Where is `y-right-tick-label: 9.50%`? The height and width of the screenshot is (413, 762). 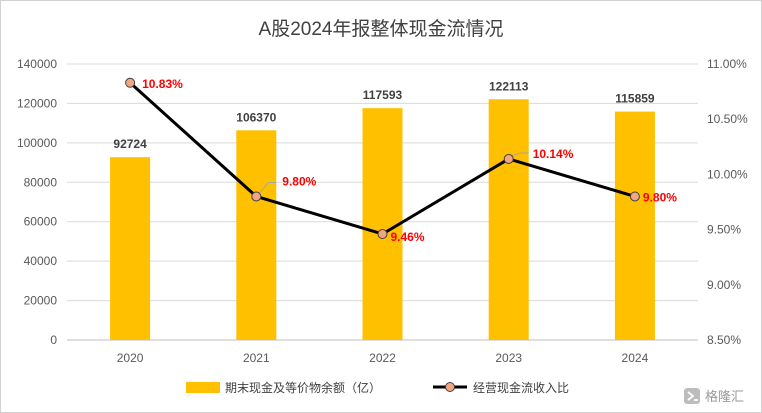
y-right-tick-label: 9.50% is located at coordinates (724, 230).